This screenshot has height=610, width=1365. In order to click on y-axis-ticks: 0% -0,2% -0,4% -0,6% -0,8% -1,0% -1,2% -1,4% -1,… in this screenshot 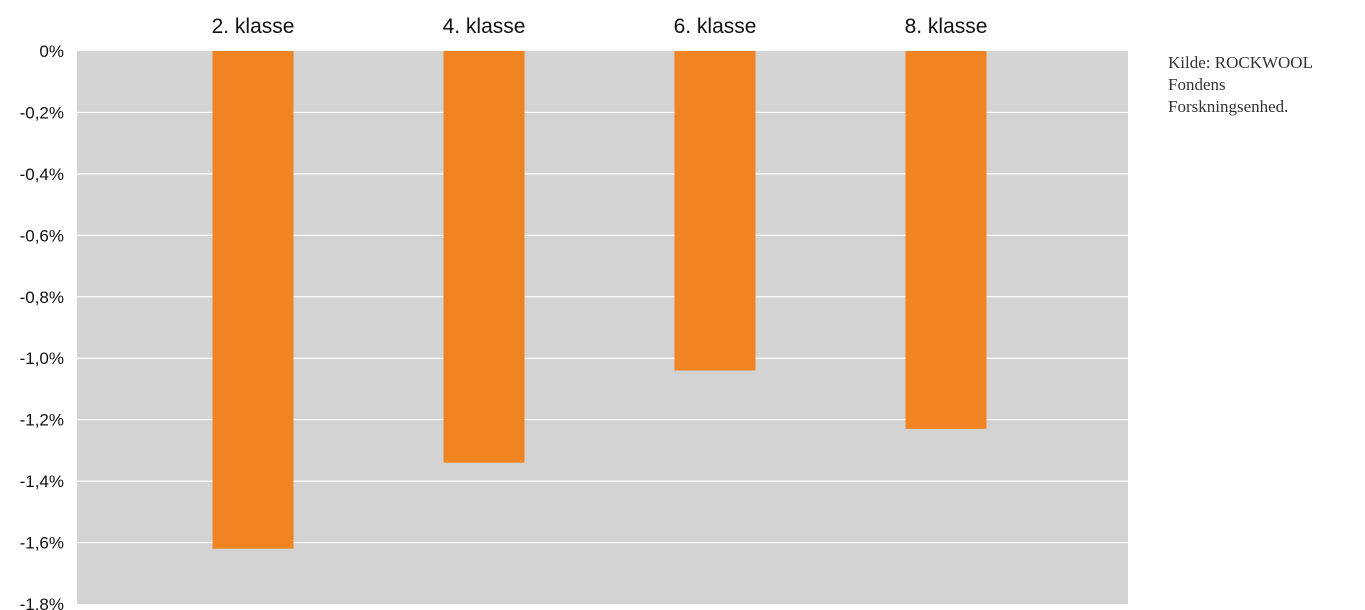, I will do `click(42, 326)`.